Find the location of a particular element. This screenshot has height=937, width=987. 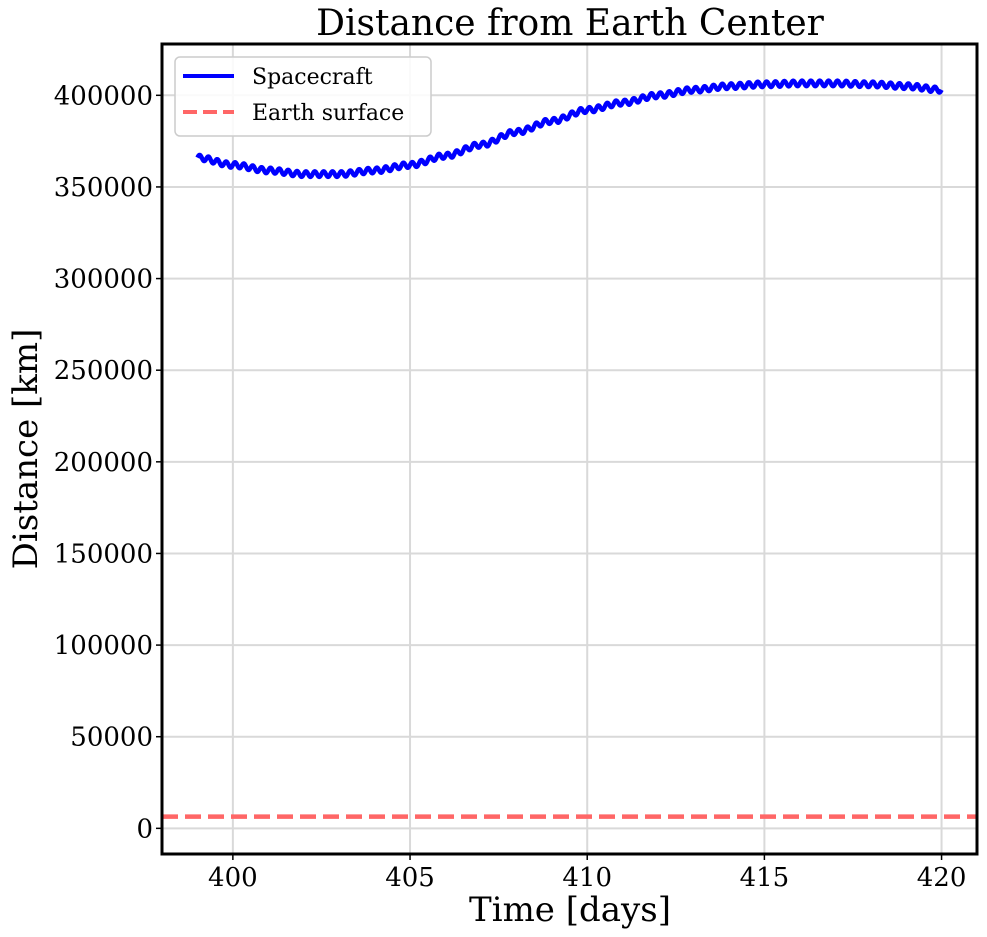

y-axis-label: Distance [km] is located at coordinates (26, 449).